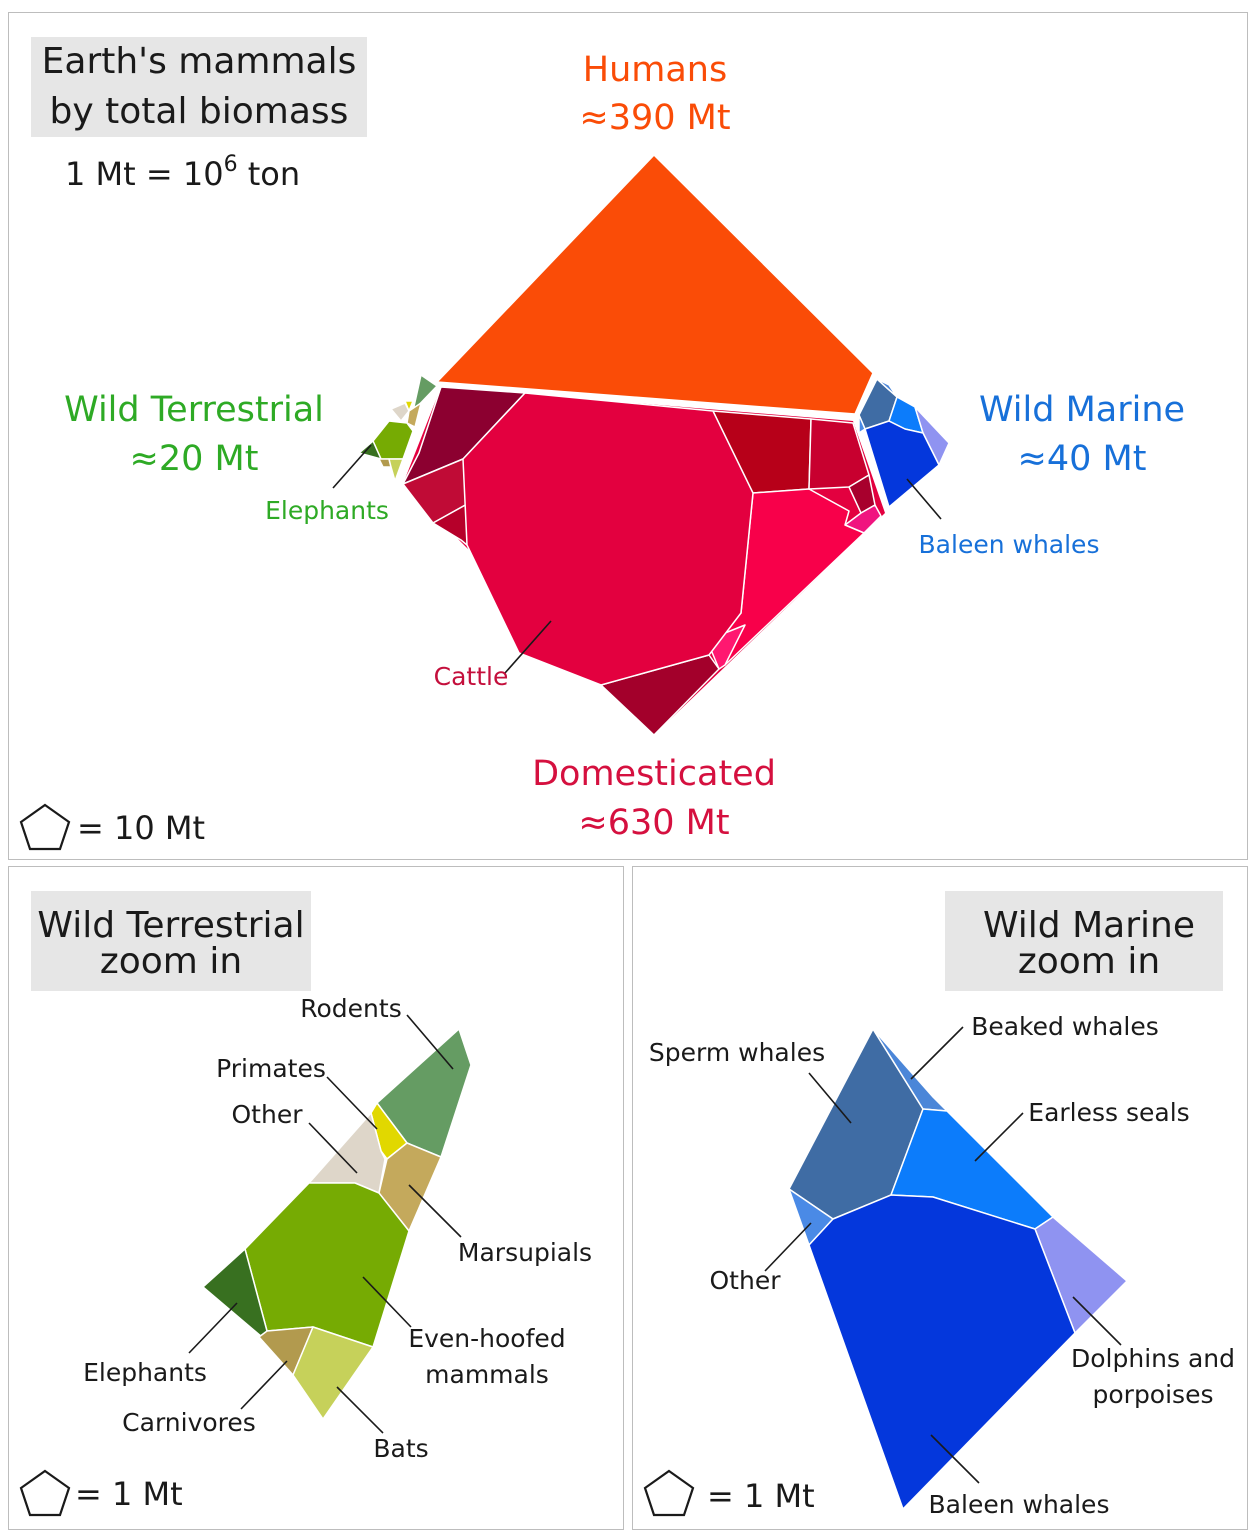 Image resolution: width=1258 pixels, height=1536 pixels. I want to click on baleen-callout: Baleen whales, so click(1009, 544).